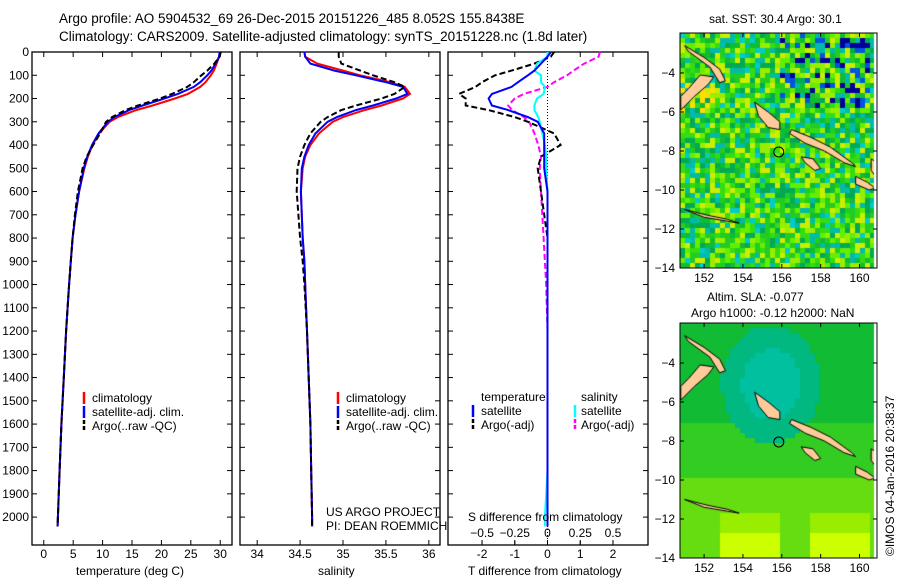 The width and height of the screenshot is (900, 580). What do you see at coordinates (15, 285) in the screenshot?
I see `y-tick-label: 1000` at bounding box center [15, 285].